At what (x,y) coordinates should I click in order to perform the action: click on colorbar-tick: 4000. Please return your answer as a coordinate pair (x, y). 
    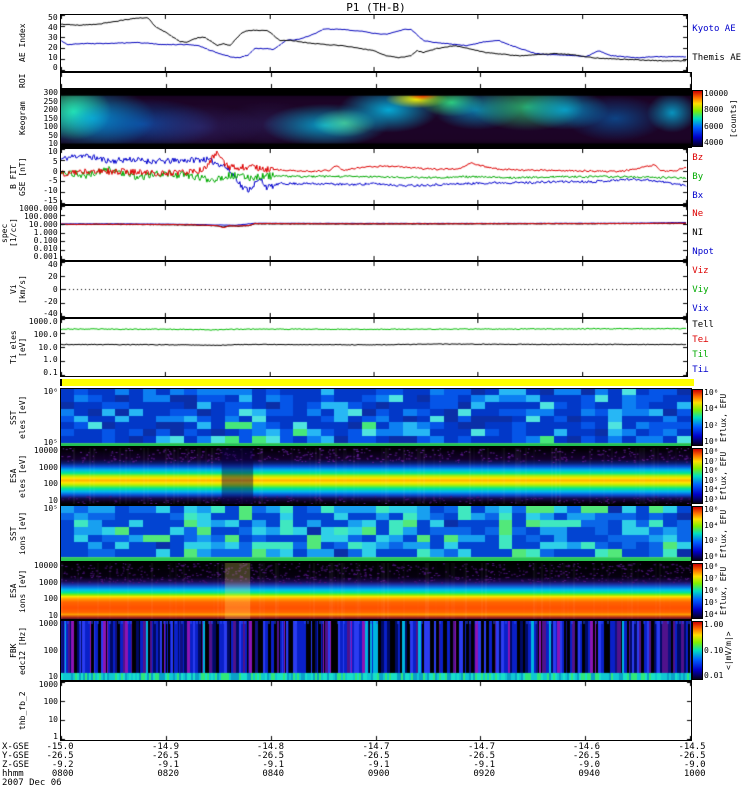
    Looking at the image, I should click on (714, 142).